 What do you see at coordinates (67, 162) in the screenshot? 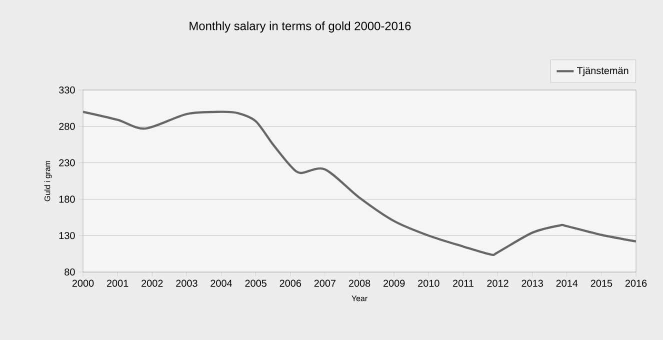
I see `y-tick-label: 230` at bounding box center [67, 162].